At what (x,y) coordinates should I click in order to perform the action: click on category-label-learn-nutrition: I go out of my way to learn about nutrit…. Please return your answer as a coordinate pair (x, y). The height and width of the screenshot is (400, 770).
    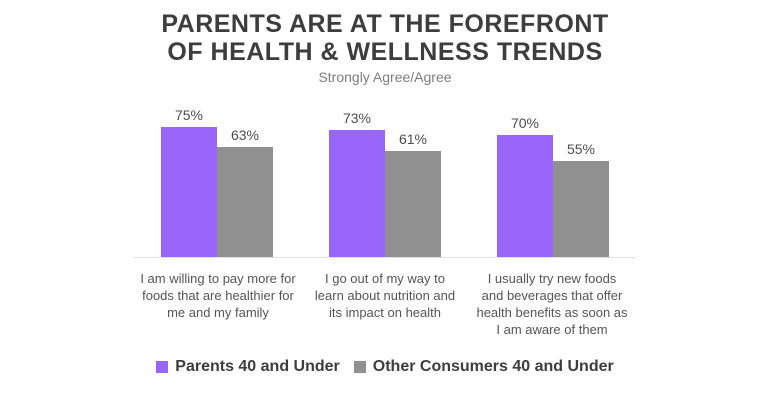
    Looking at the image, I should click on (385, 295).